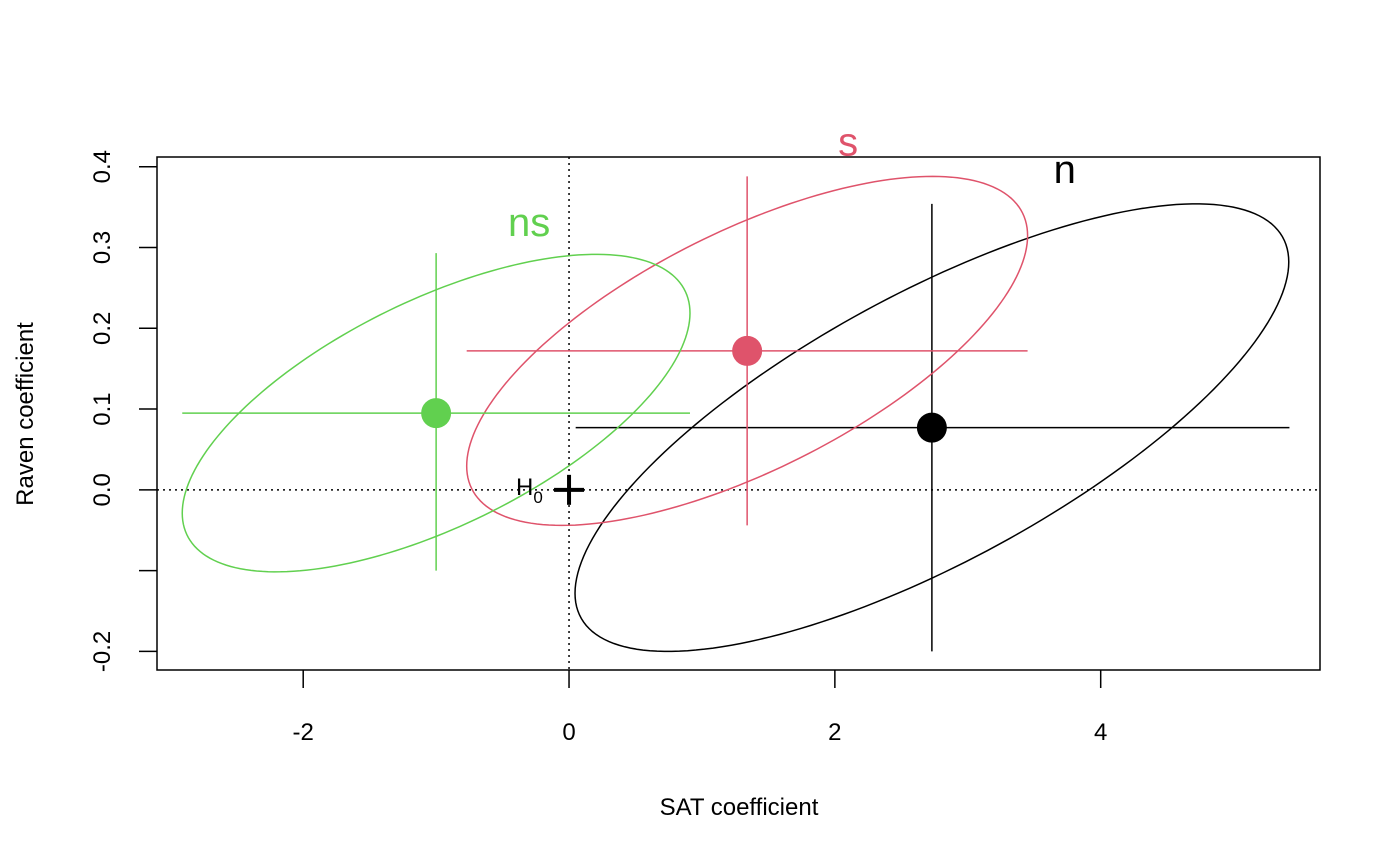 The height and width of the screenshot is (866, 1400). I want to click on point-s, so click(747, 350).